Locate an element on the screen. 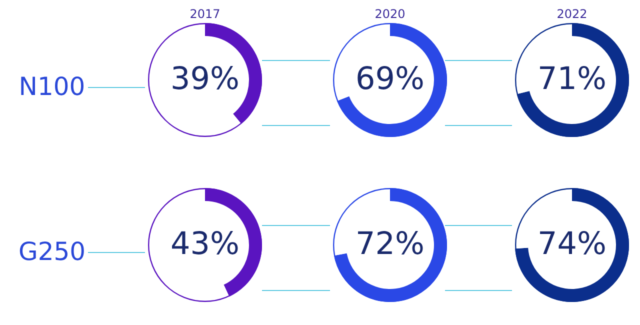  data-label: 72% is located at coordinates (390, 244).